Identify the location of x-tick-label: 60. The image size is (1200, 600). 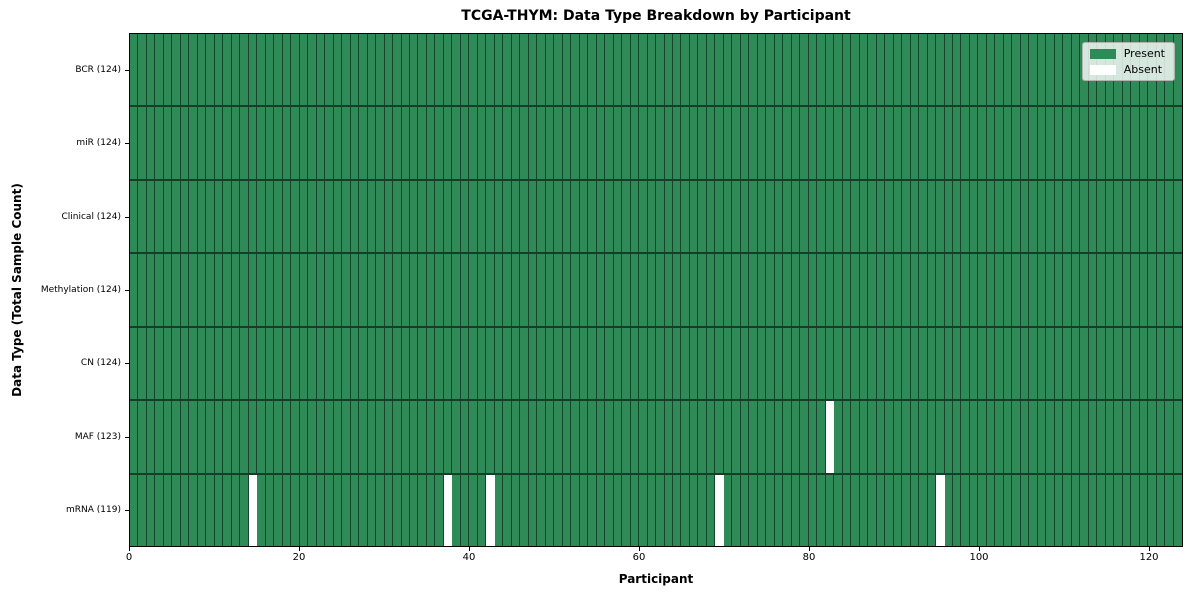
(639, 557).